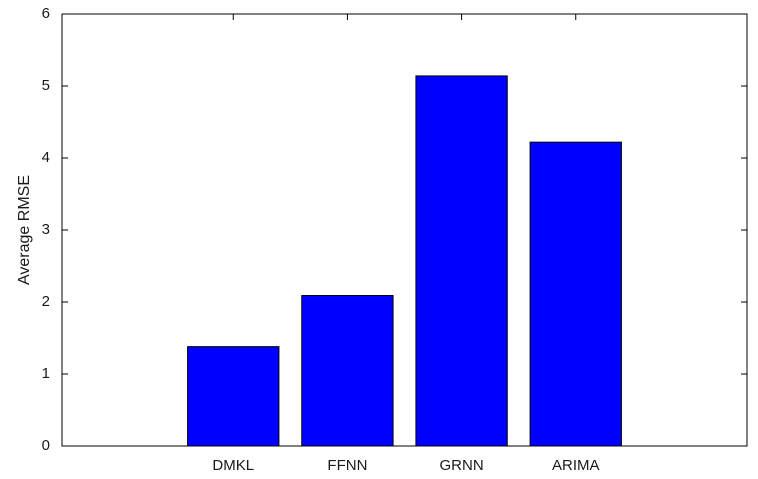 The width and height of the screenshot is (758, 479). Describe the element at coordinates (576, 465) in the screenshot. I see `x-tick-label: ARIMA` at that location.